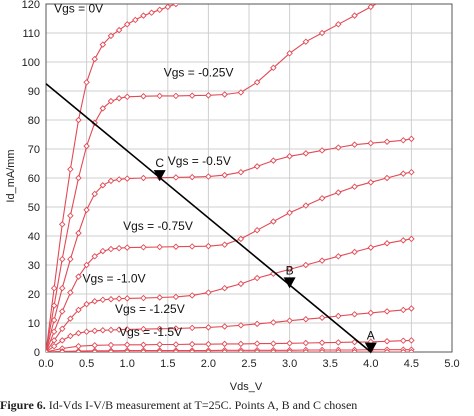 The width and height of the screenshot is (474, 416). What do you see at coordinates (127, 364) in the screenshot?
I see `x-tick-label: 1.0` at bounding box center [127, 364].